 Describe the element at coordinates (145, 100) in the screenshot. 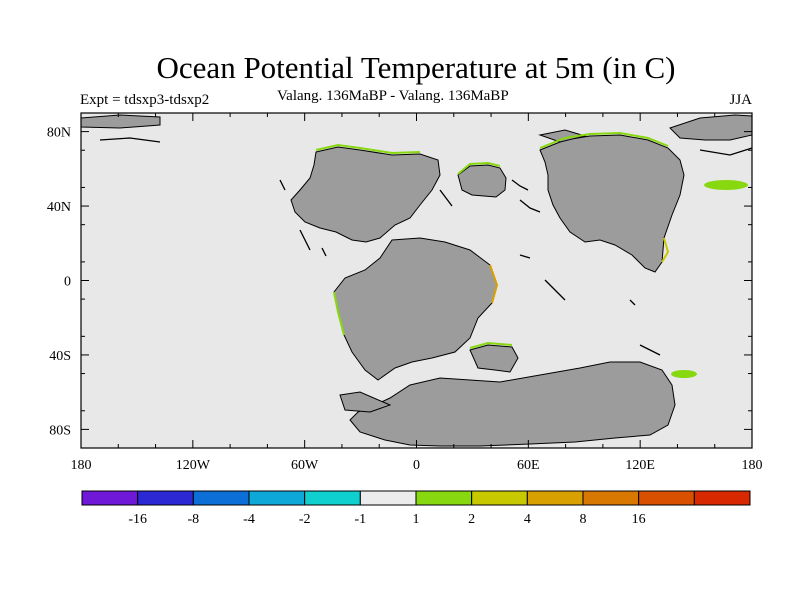

I see `experiment-label: Expt = tdsxp3-tdsxp2` at that location.